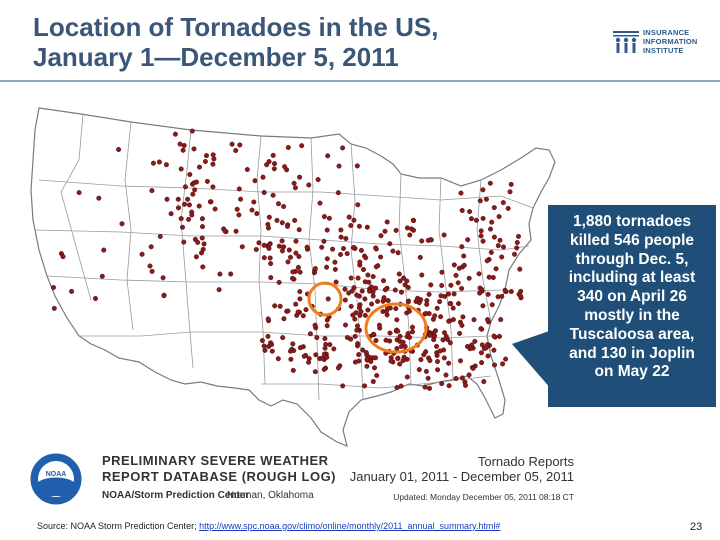  I want to click on joplin-highlight-circle, so click(325, 299).